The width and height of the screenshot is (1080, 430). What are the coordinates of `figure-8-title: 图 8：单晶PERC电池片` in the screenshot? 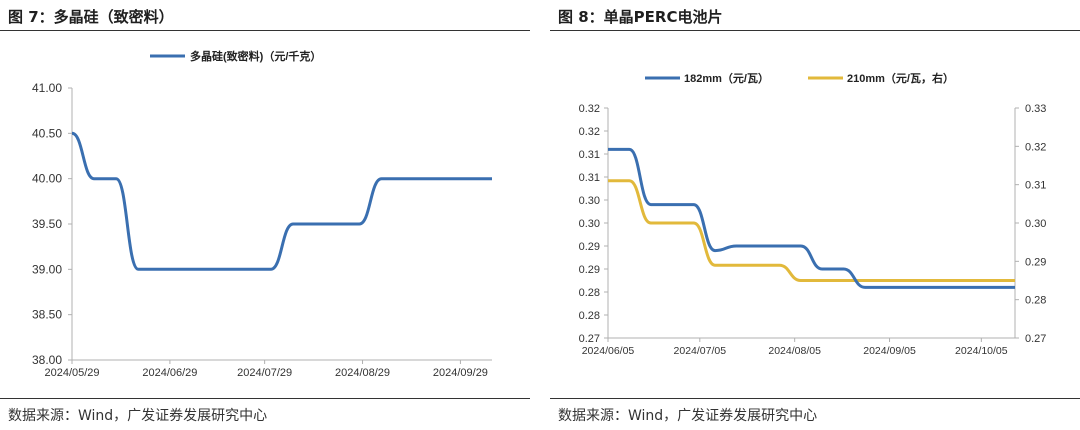 It's located at (640, 17).